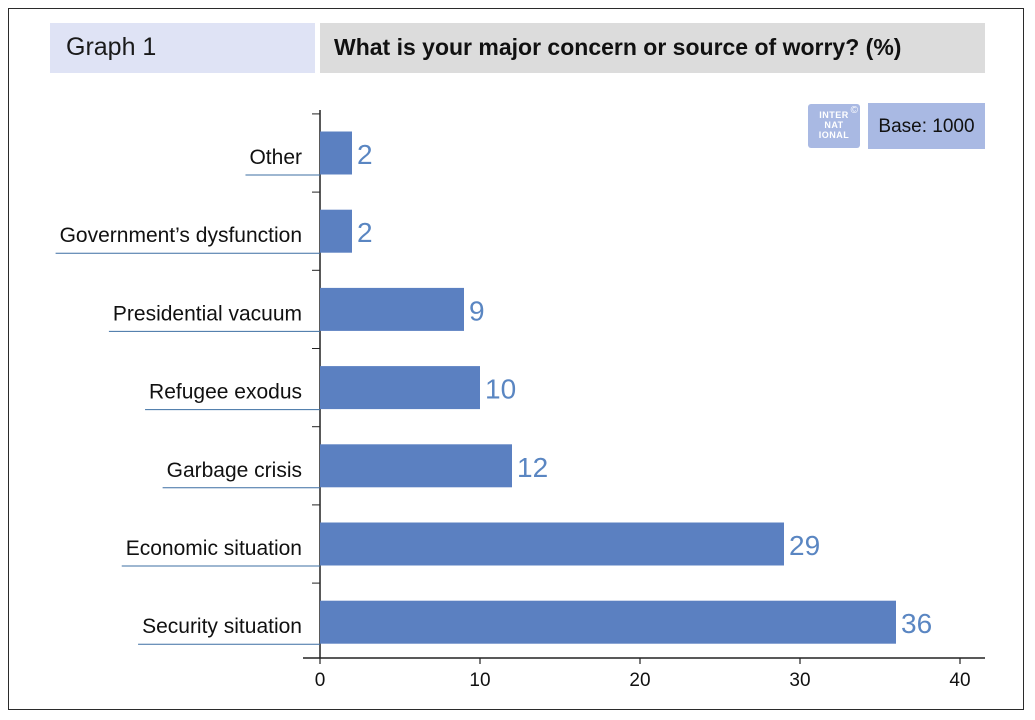 This screenshot has height=720, width=1035. I want to click on value-label: 12, so click(532, 467).